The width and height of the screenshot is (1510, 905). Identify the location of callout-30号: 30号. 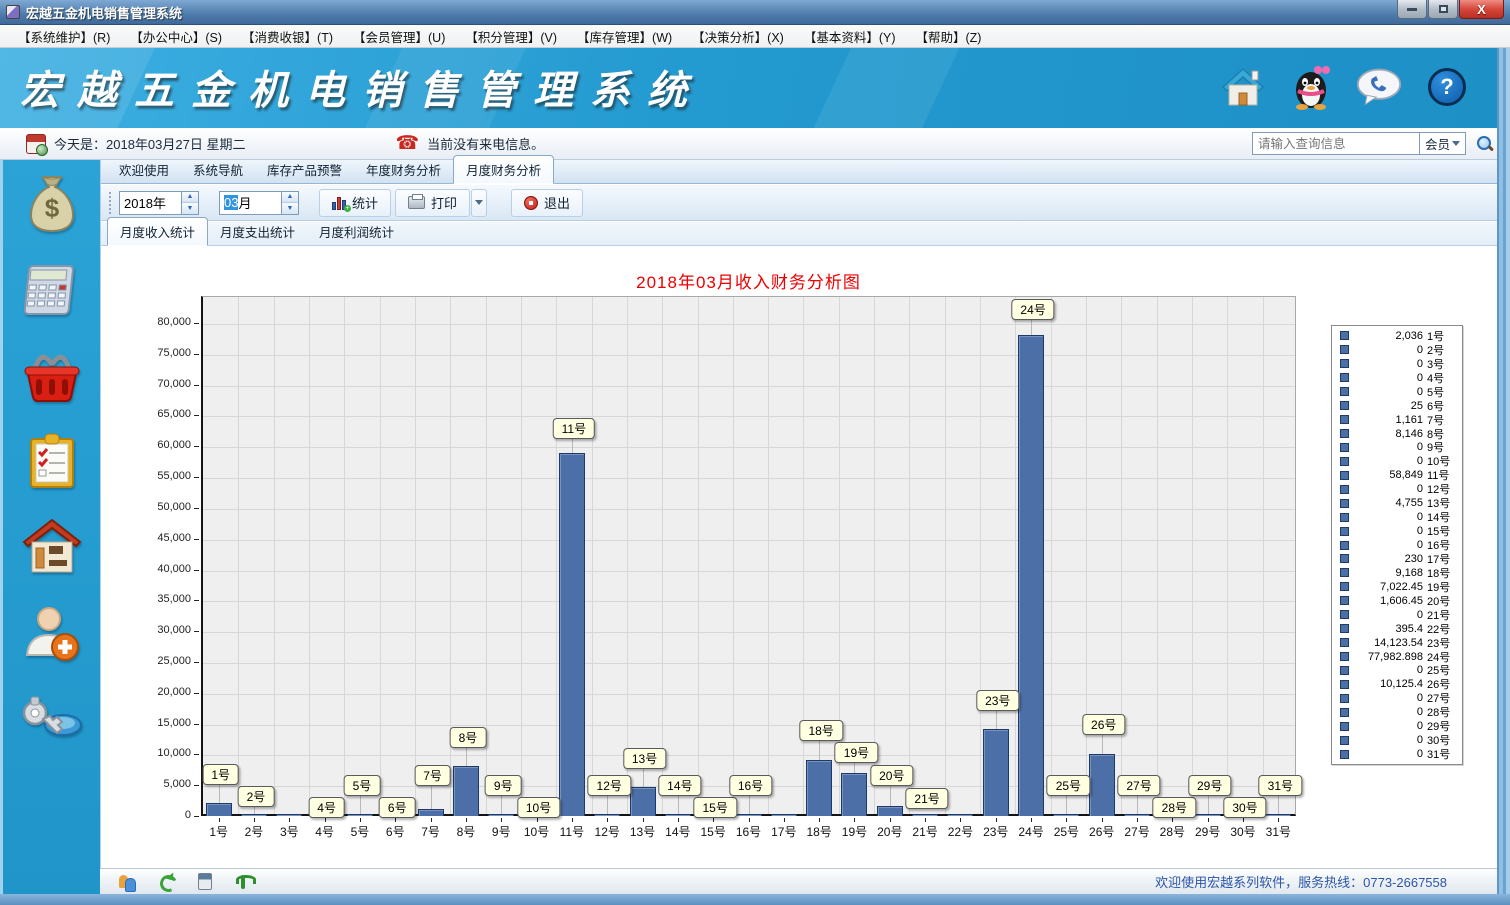
(1245, 807).